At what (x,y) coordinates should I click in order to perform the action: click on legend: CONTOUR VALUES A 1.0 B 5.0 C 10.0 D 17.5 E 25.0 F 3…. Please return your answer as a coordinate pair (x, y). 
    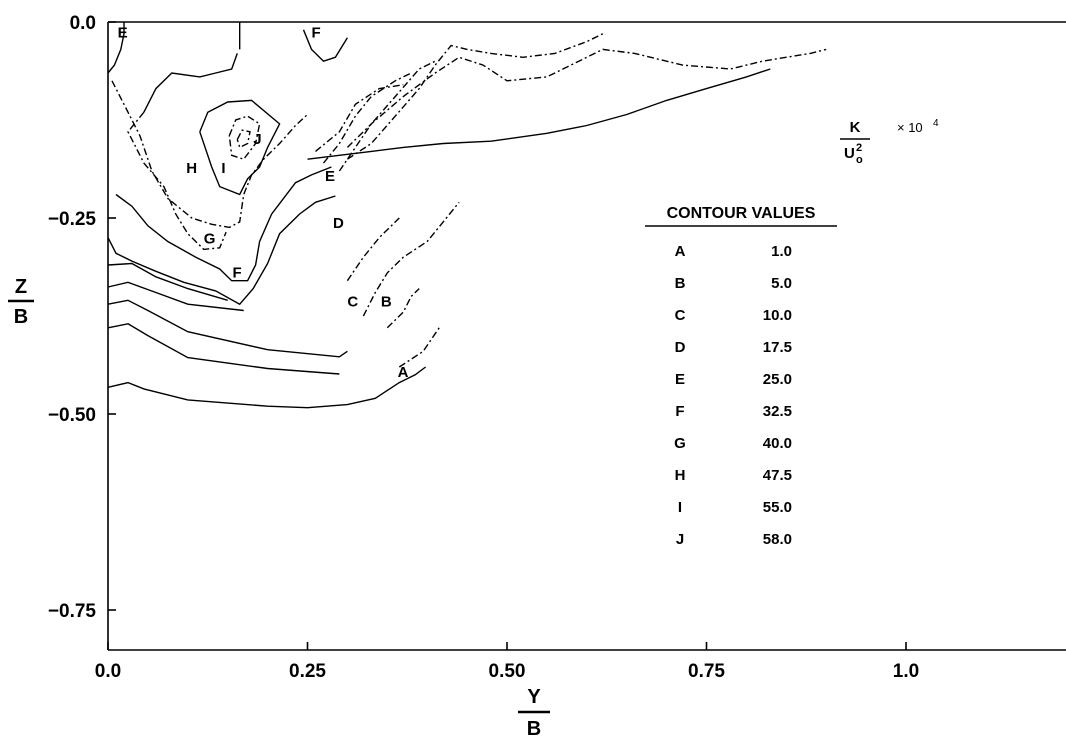
    Looking at the image, I should click on (741, 376).